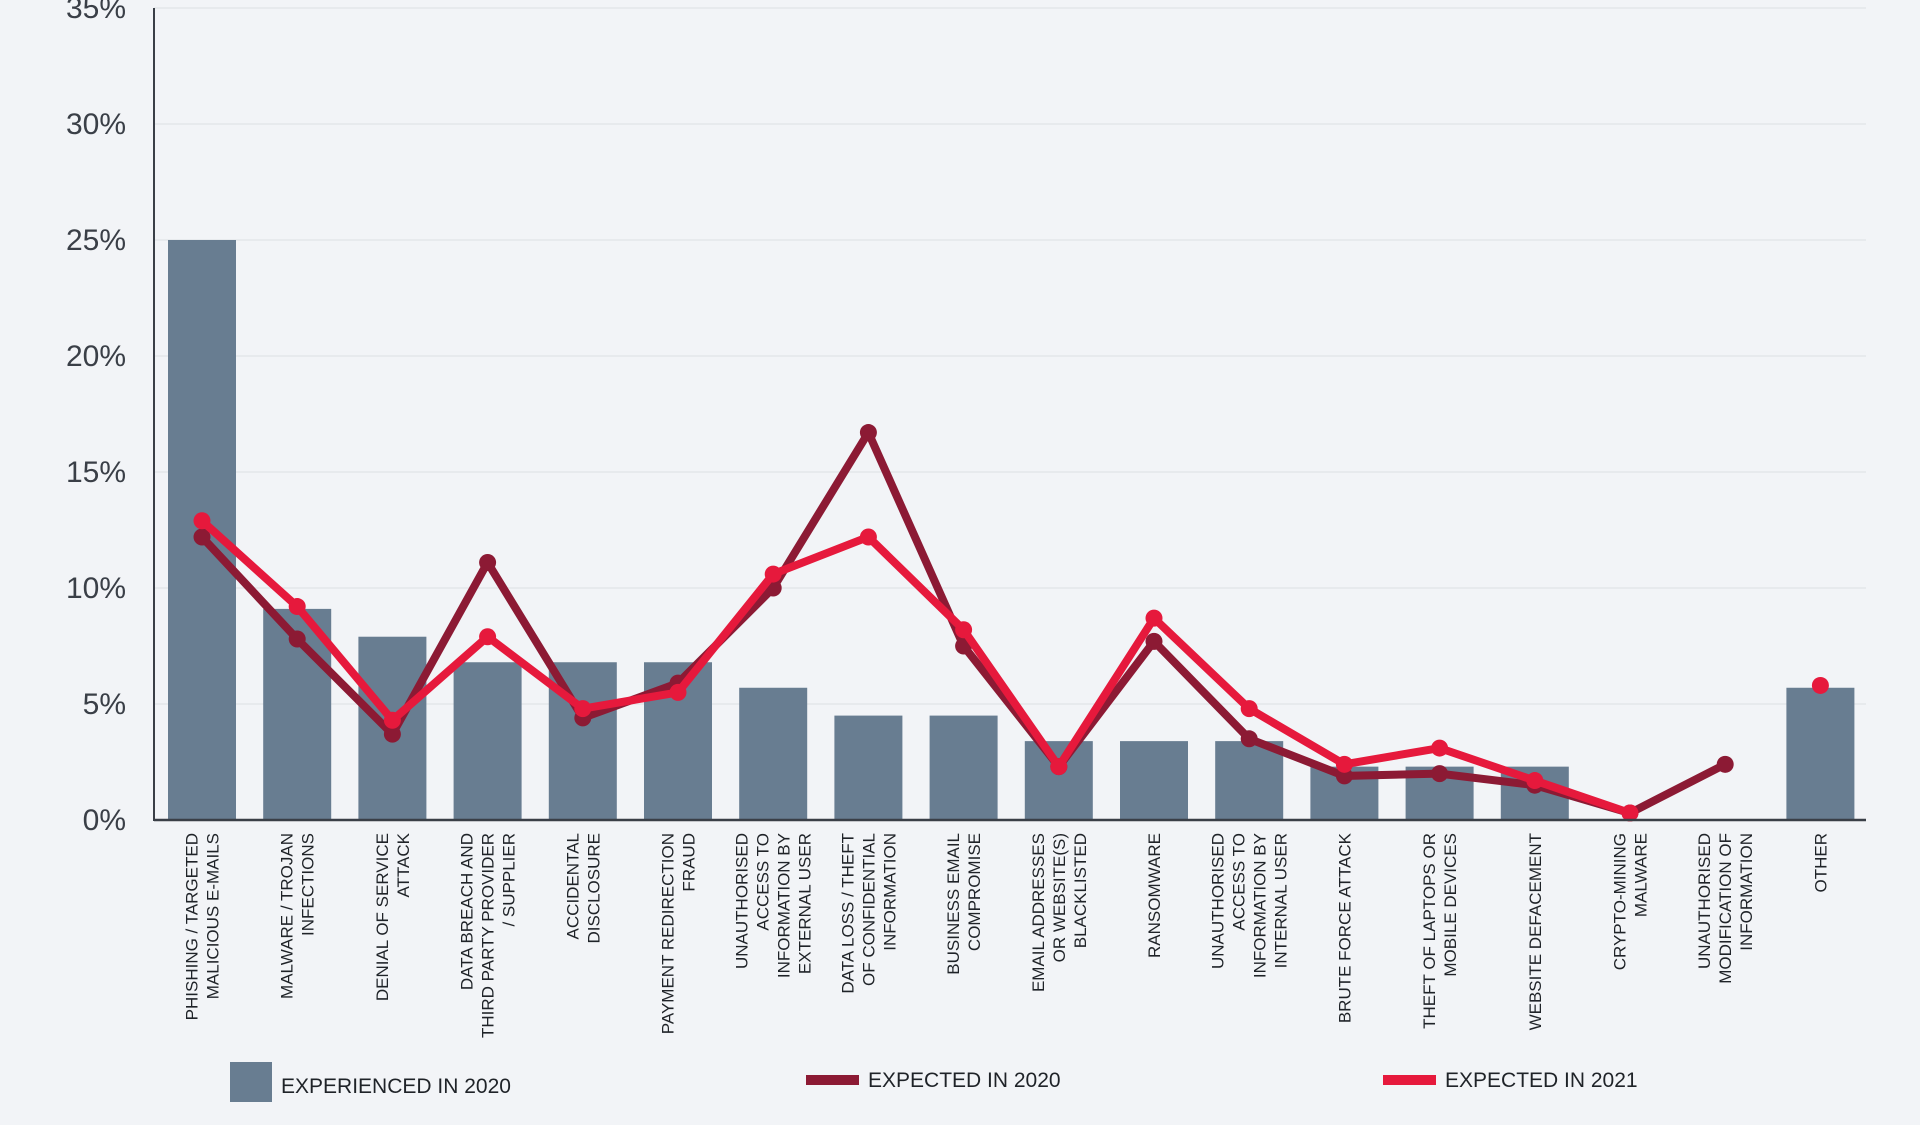 The image size is (1920, 1125). I want to click on y-tick-label: 15%, so click(96, 472).